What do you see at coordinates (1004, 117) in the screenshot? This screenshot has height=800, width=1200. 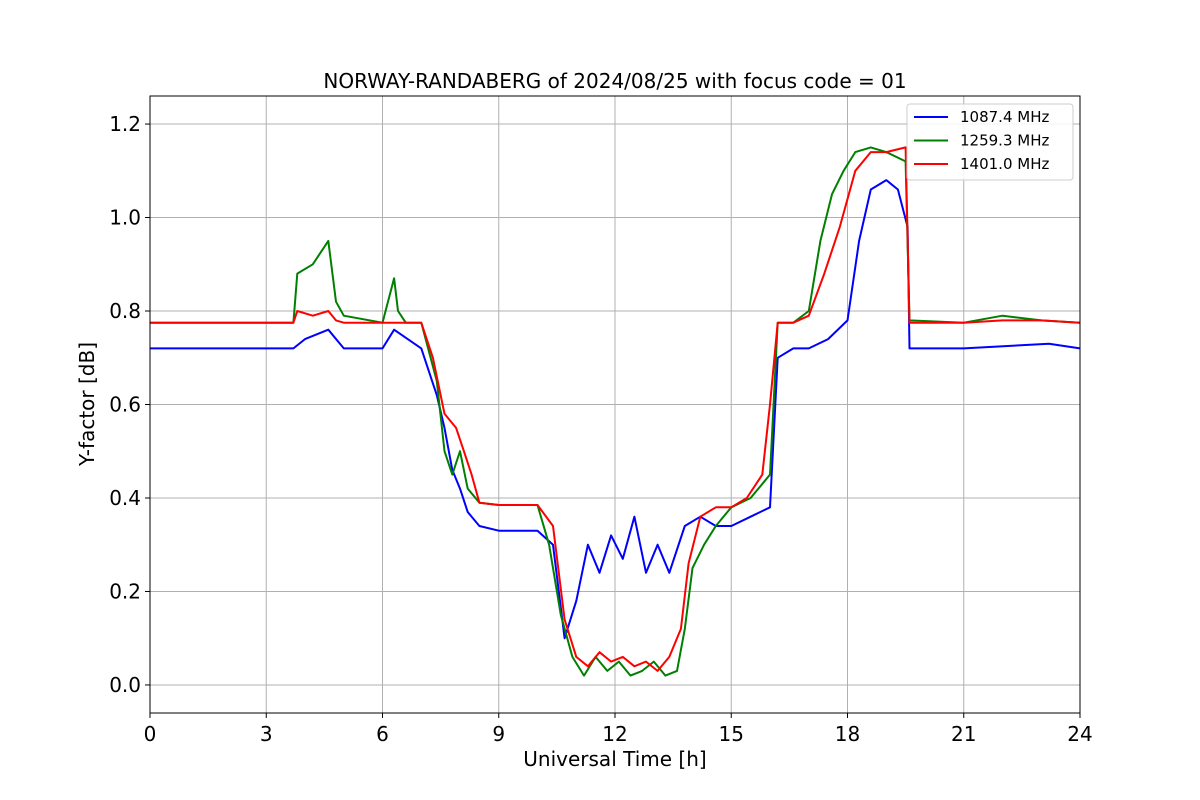 I see `legend-label: 1087.4 MHz` at bounding box center [1004, 117].